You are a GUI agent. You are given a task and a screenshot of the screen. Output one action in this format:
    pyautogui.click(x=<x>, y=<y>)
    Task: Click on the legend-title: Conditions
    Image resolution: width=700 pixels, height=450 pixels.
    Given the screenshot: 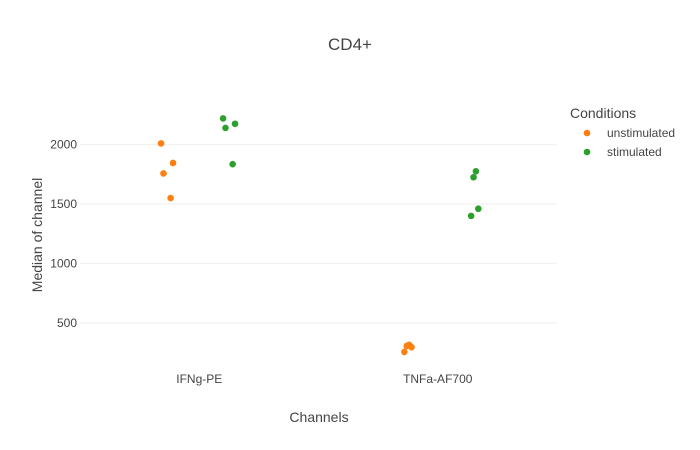 What is the action you would take?
    pyautogui.click(x=603, y=113)
    